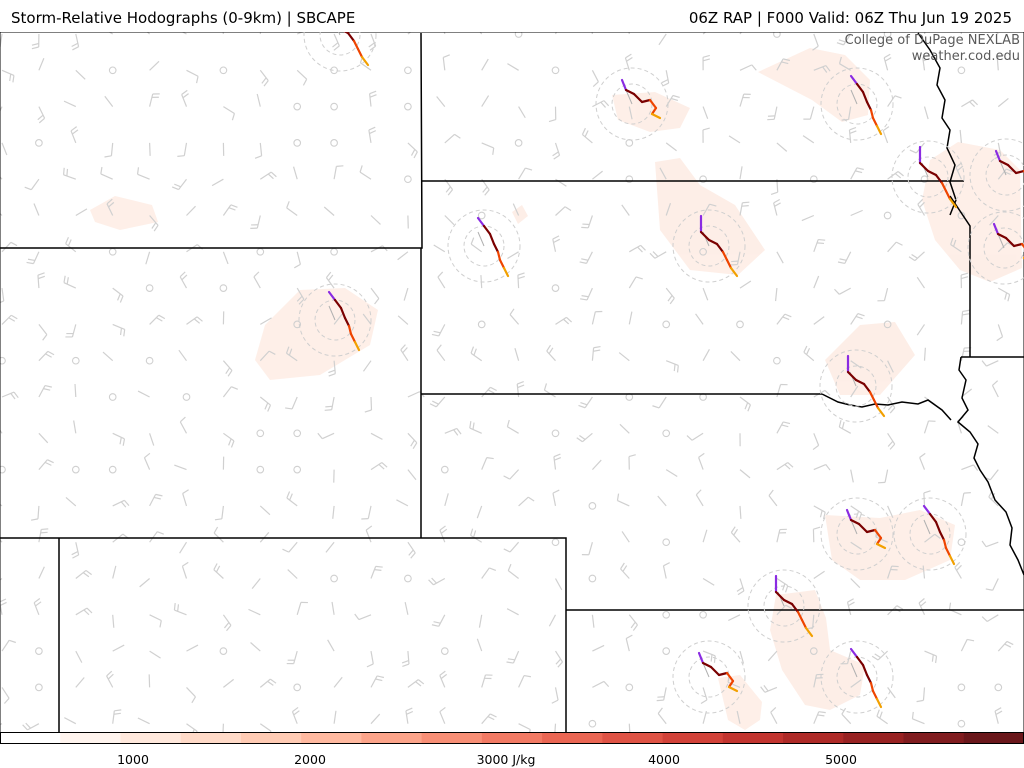 This screenshot has width=1024, height=768. I want to click on colorbar-segment, so click(331, 738).